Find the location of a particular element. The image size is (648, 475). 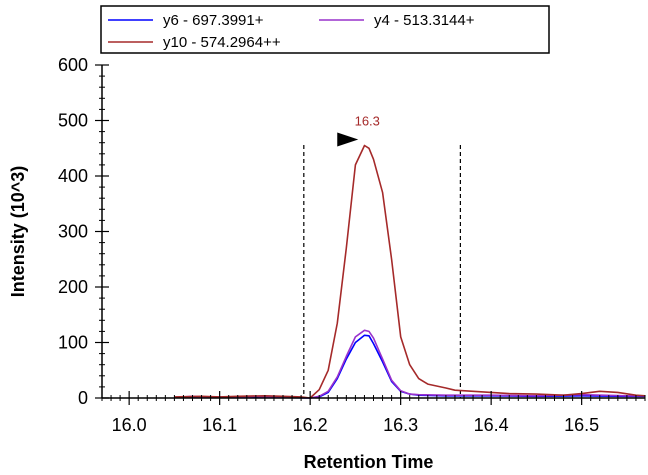

y-tick-label: 300 is located at coordinates (73, 232).